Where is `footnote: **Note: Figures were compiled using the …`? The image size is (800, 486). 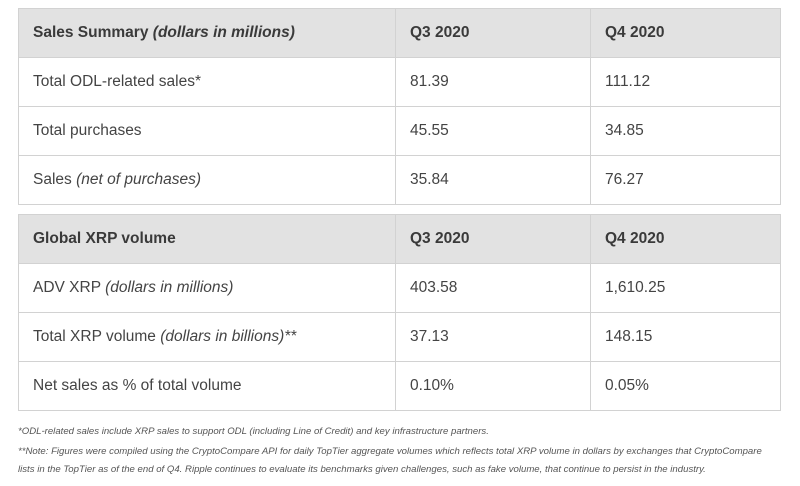 footnote: **Note: Figures were compiled using the … is located at coordinates (390, 460).